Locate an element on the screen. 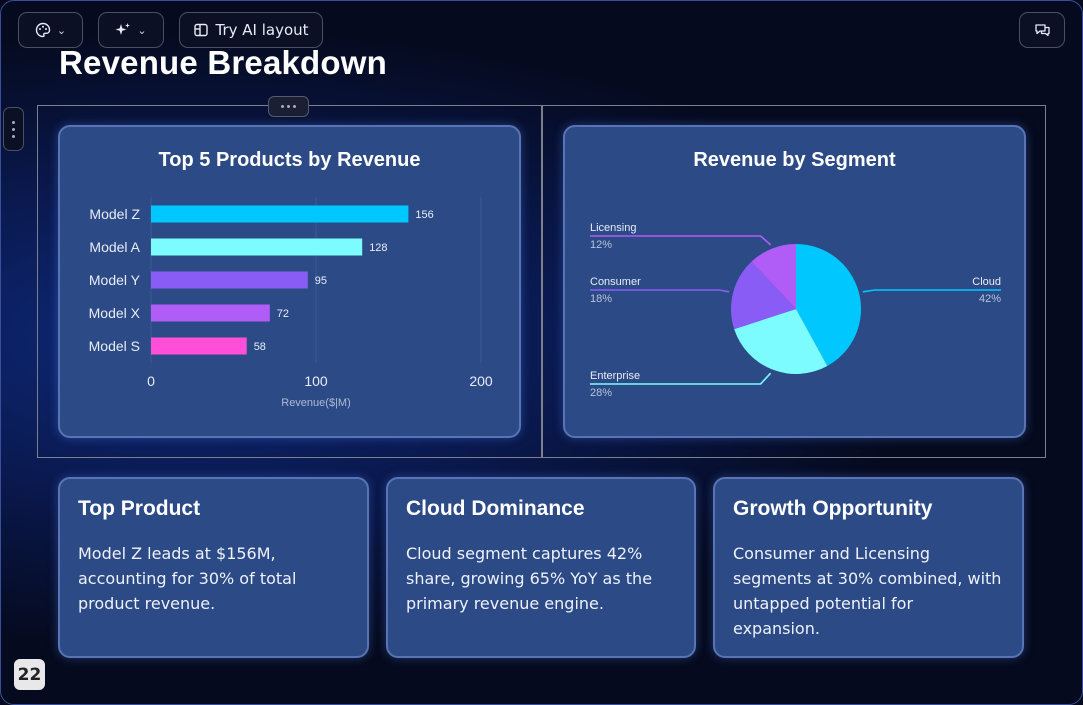 Image resolution: width=1083 pixels, height=705 pixels. insight-title: Cloud Dominance is located at coordinates (495, 508).